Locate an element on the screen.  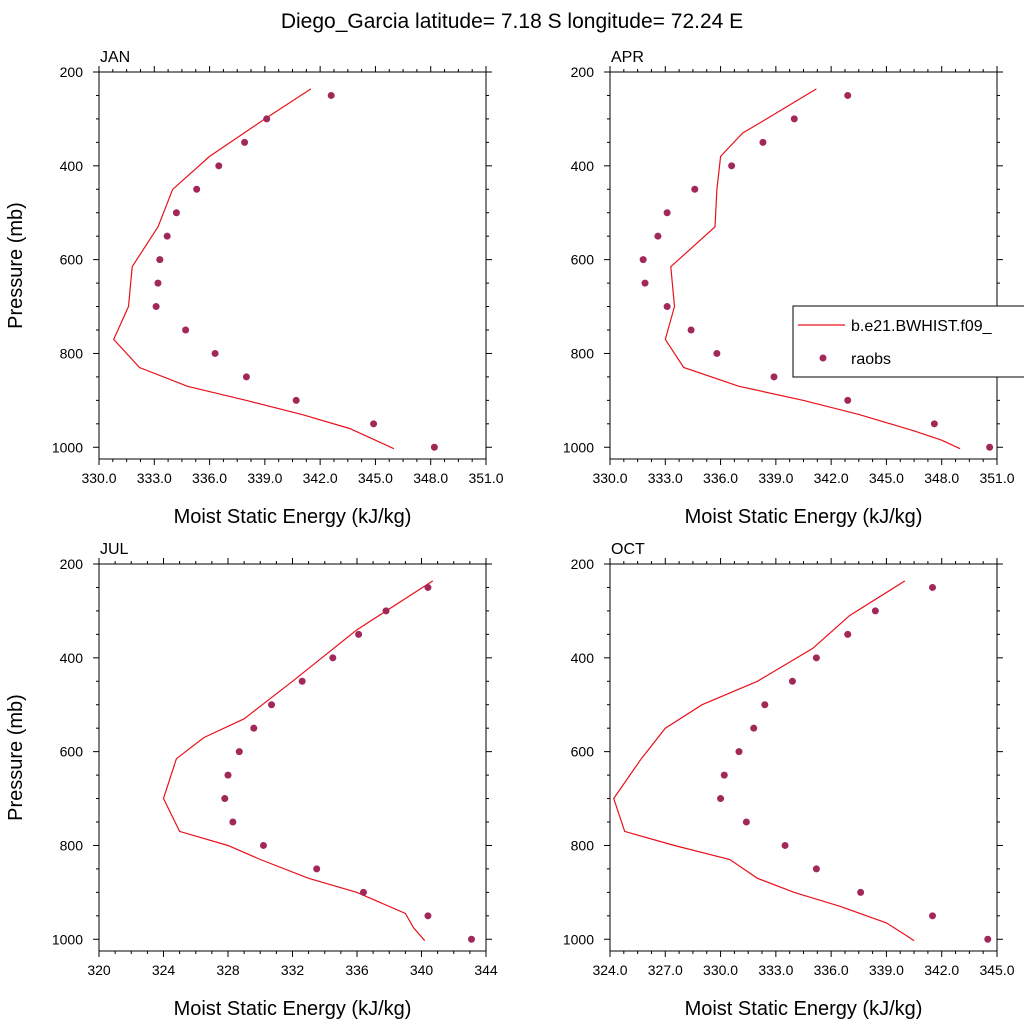
model-series-line is located at coordinates (298, 761).